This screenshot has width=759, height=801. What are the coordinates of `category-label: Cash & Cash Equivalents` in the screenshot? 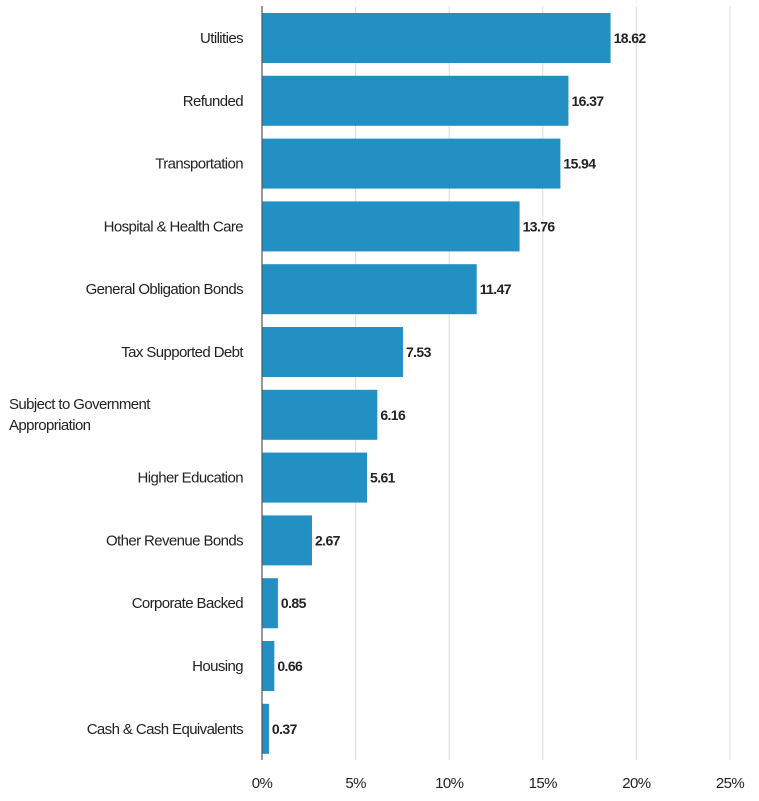 It's located at (165, 729).